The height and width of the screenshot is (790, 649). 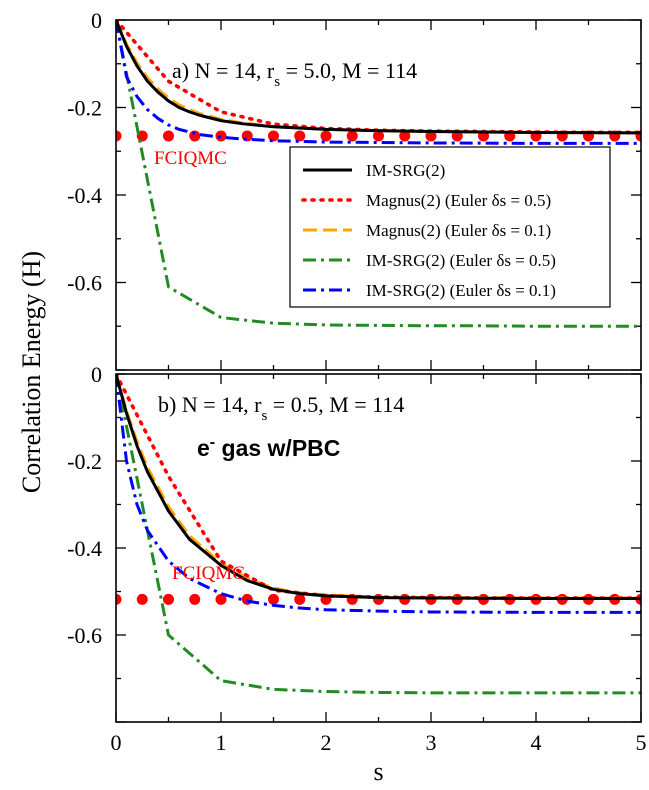 I want to click on panel-subtitle-part-2: gas w/PBC, so click(x=277, y=448).